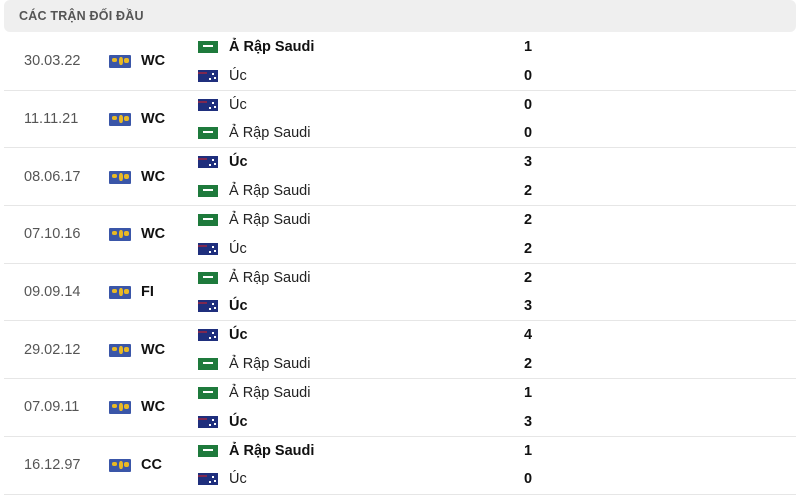  I want to click on match-date: 07.09.11, so click(52, 407).